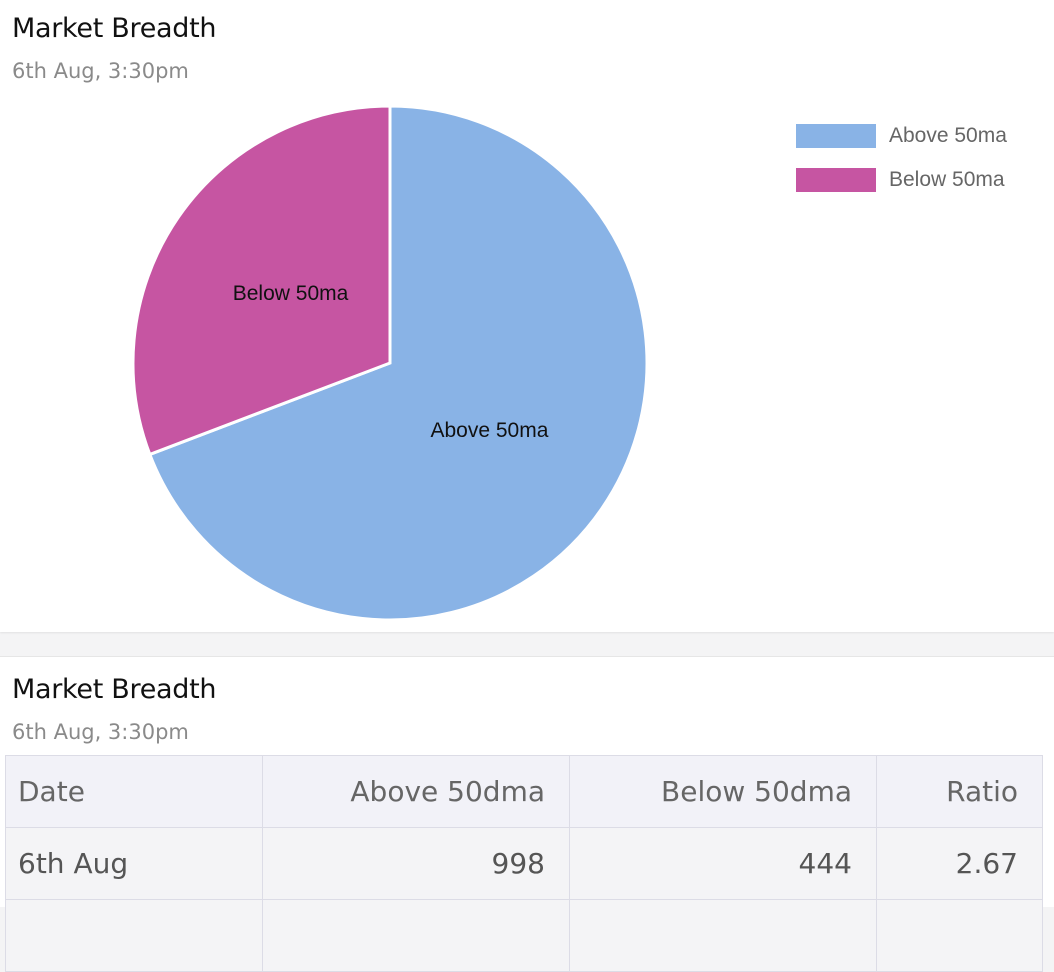 Image resolution: width=1054 pixels, height=972 pixels. I want to click on legend-item-below: Below 50ma, so click(901, 180).